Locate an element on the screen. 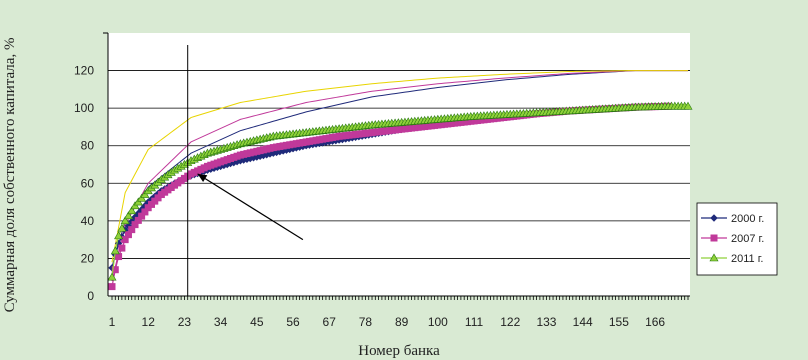  arrow-head is located at coordinates (202, 178).